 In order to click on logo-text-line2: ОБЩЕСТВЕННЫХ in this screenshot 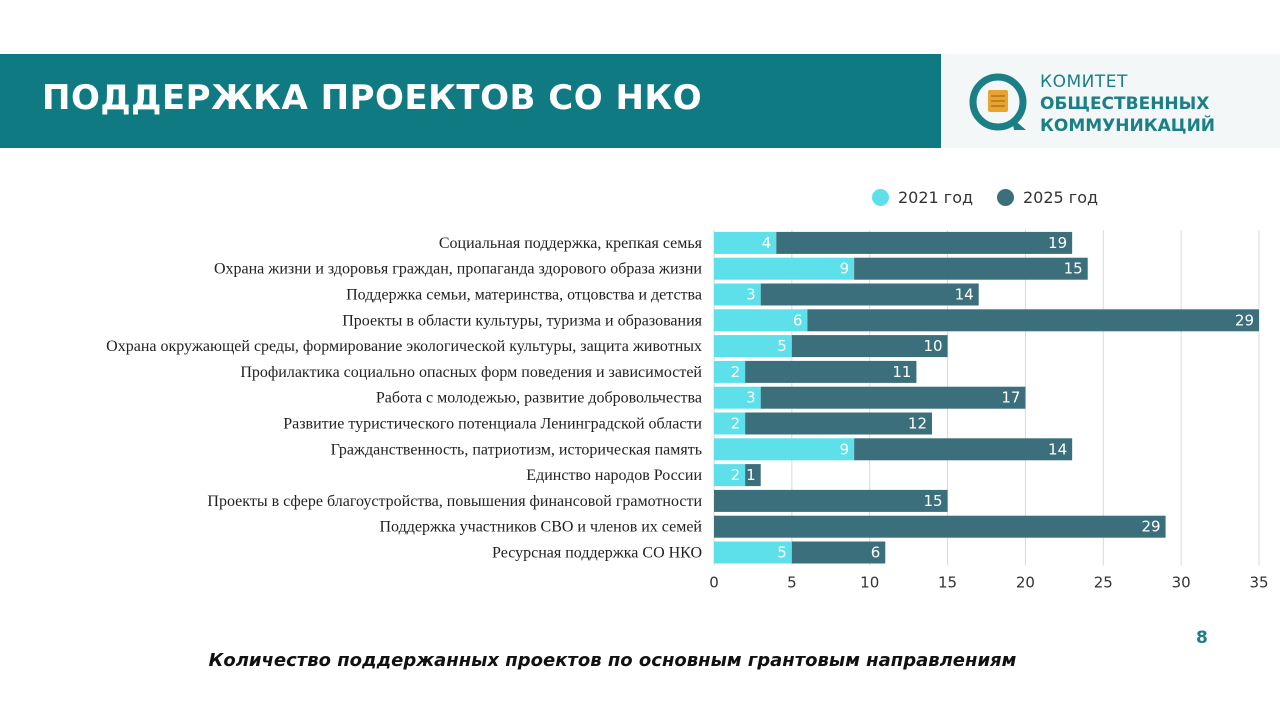, I will do `click(1125, 104)`.